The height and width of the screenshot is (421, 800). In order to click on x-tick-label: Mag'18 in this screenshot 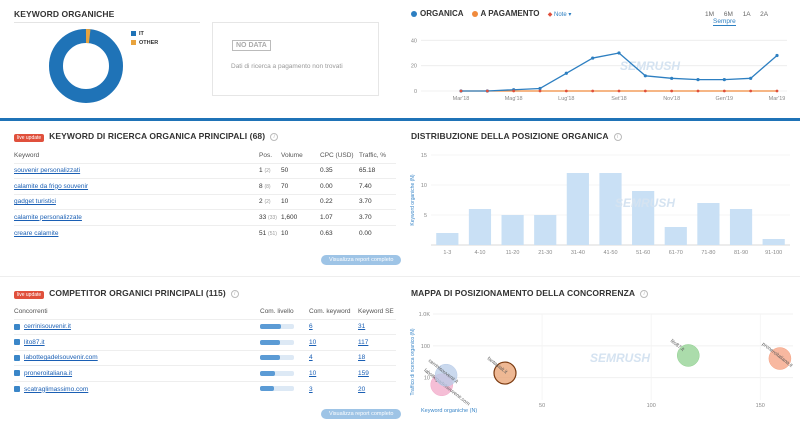, I will do `click(514, 99)`.